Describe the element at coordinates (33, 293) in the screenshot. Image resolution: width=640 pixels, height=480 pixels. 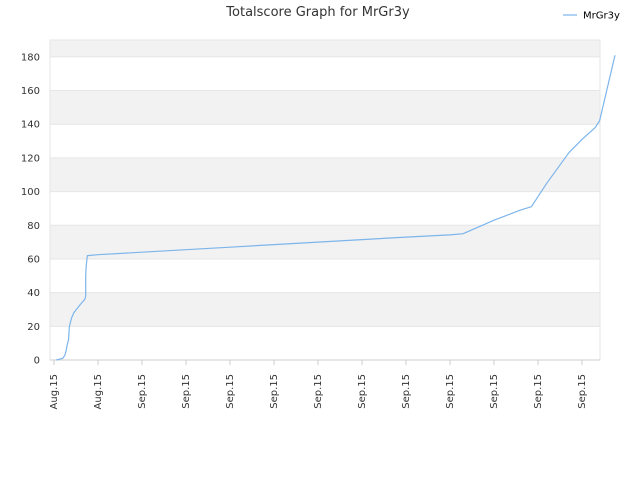
I see `y-tick-label: 40` at that location.